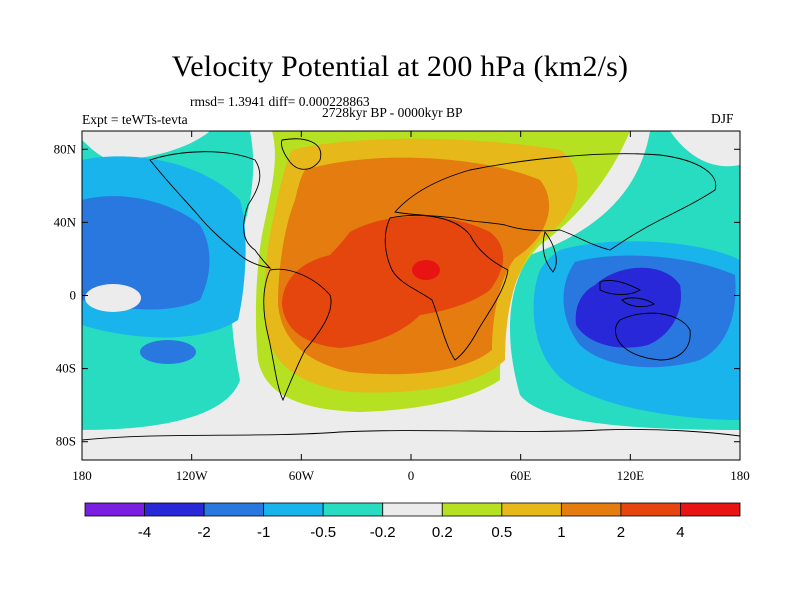 The image size is (800, 600). Describe the element at coordinates (627, 293) in the screenshot. I see `coast-maritime` at that location.